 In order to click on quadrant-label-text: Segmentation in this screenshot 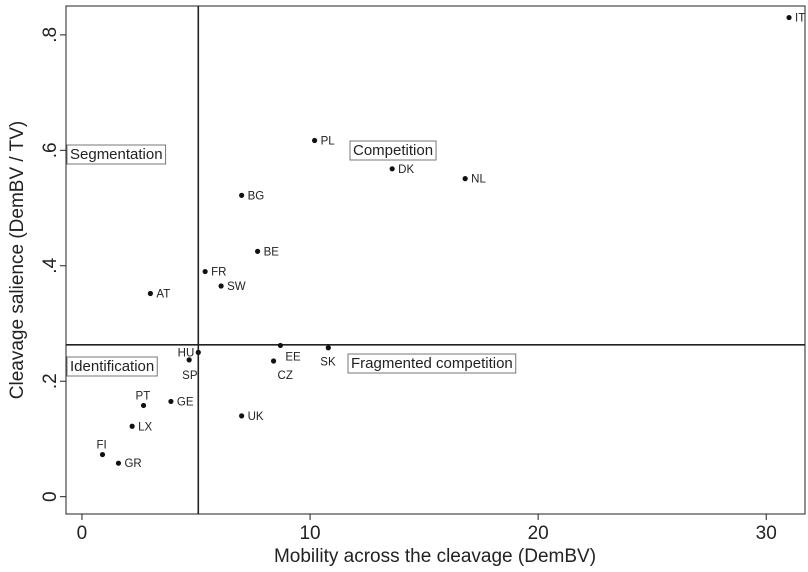, I will do `click(116, 154)`.